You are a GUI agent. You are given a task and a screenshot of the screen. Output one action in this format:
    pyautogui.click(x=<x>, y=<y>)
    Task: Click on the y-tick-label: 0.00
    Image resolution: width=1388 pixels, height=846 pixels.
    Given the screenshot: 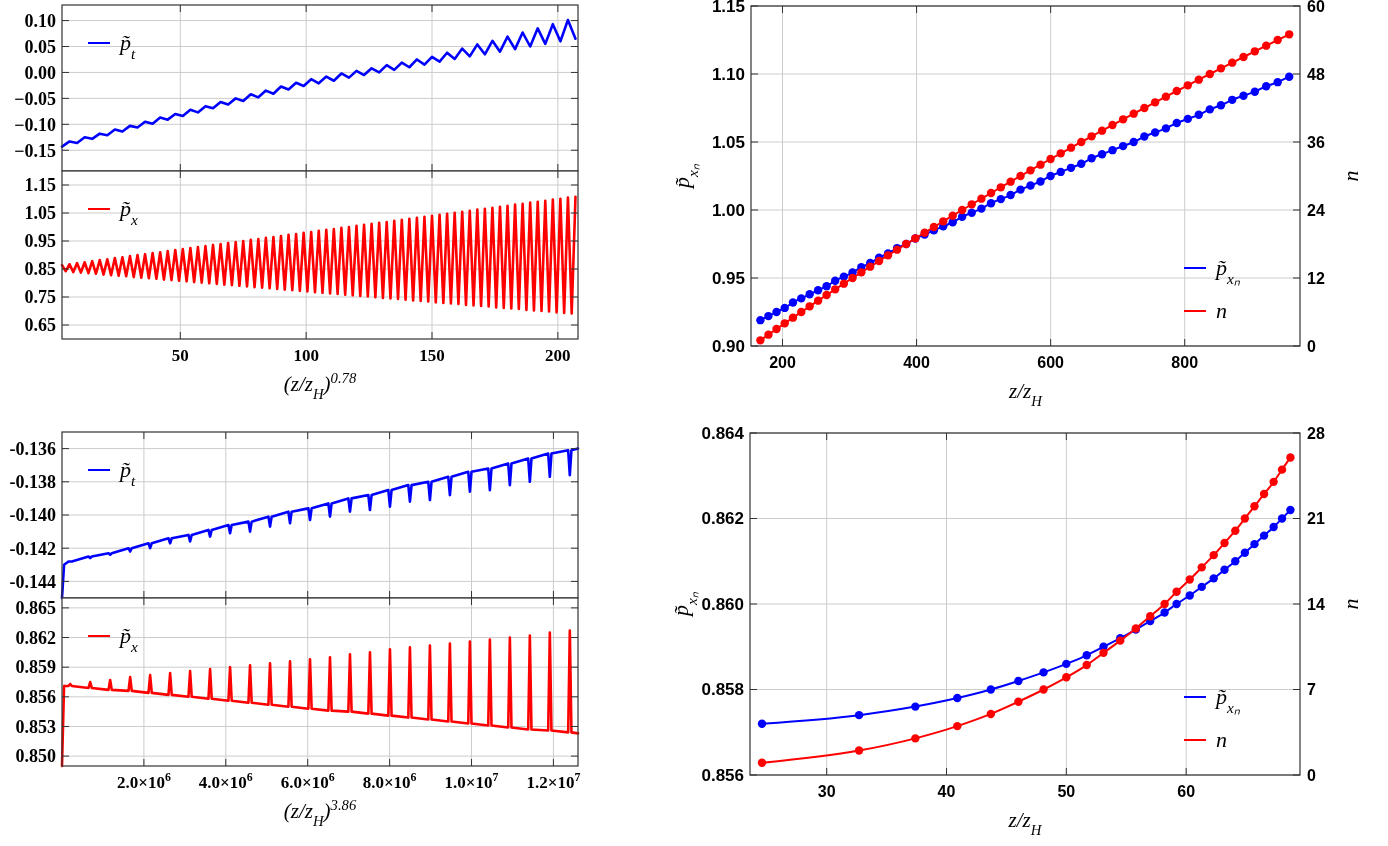 What is the action you would take?
    pyautogui.click(x=40, y=72)
    